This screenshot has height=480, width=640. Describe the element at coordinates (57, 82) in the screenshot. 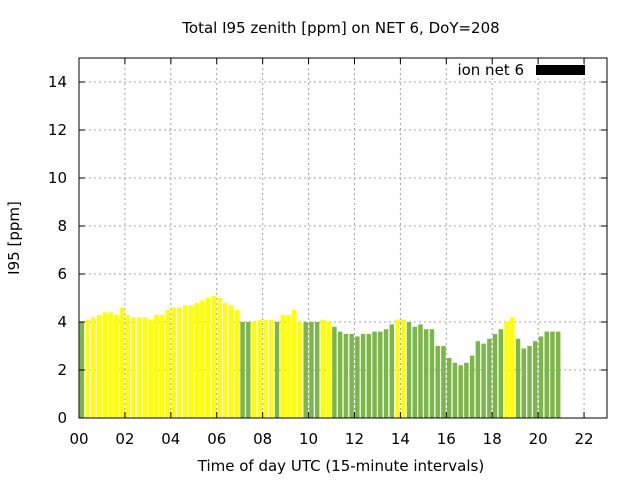

I see `y-tick-label: 14` at that location.